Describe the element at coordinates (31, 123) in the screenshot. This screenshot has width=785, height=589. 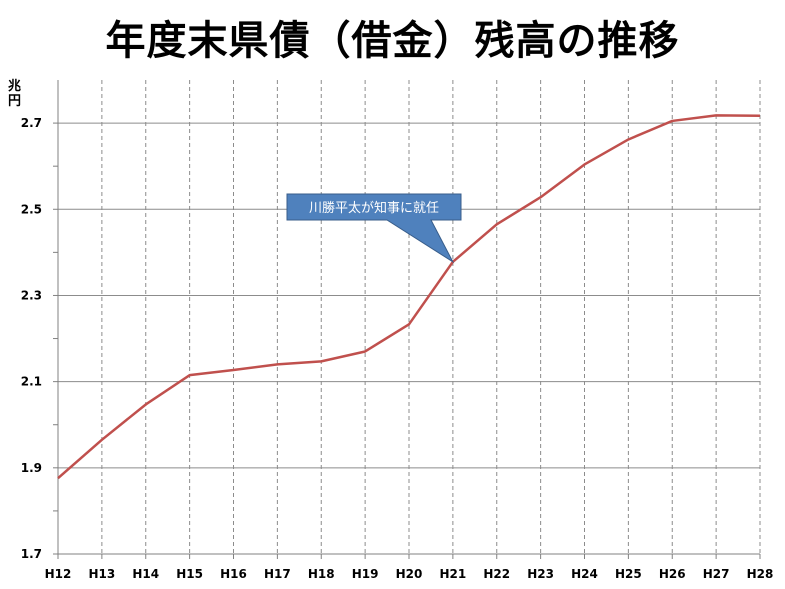
I see `y-tick-label: 2.7` at that location.